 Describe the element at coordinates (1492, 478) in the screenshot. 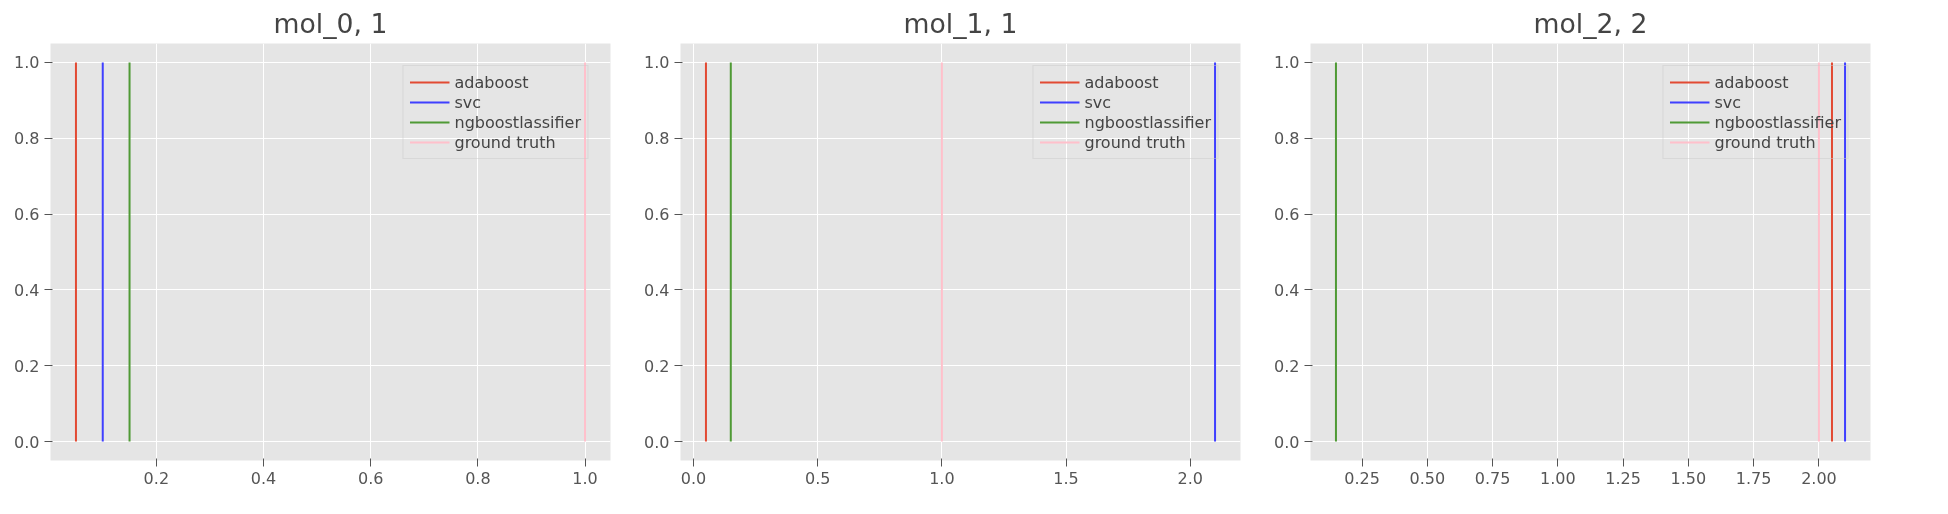

I see `x-tick-label: 0.75` at that location.